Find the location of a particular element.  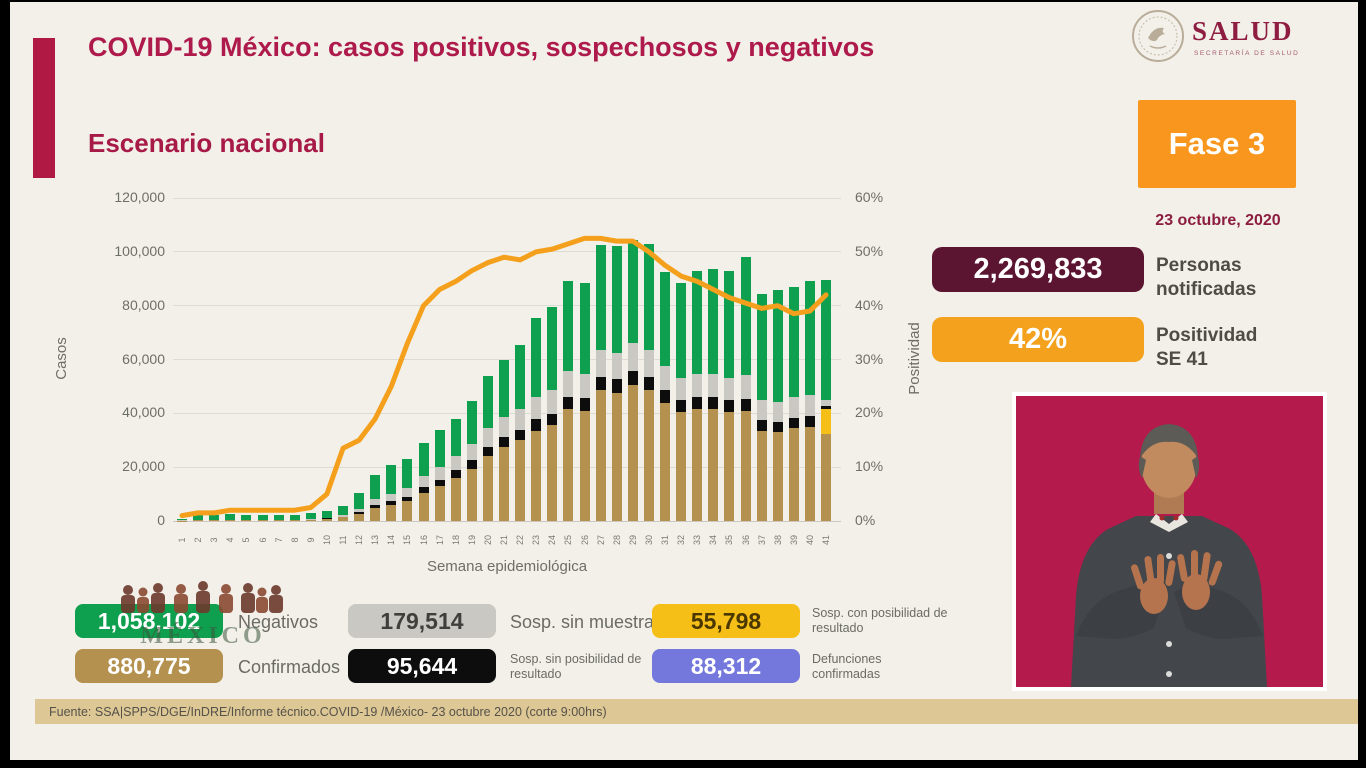

y-tick-label-left: 0 is located at coordinates (161, 520).